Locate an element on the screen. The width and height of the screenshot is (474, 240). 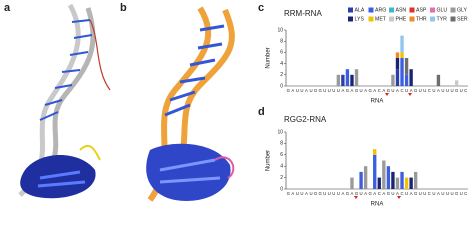
legend-label: GLY is located at coordinates (462, 10).